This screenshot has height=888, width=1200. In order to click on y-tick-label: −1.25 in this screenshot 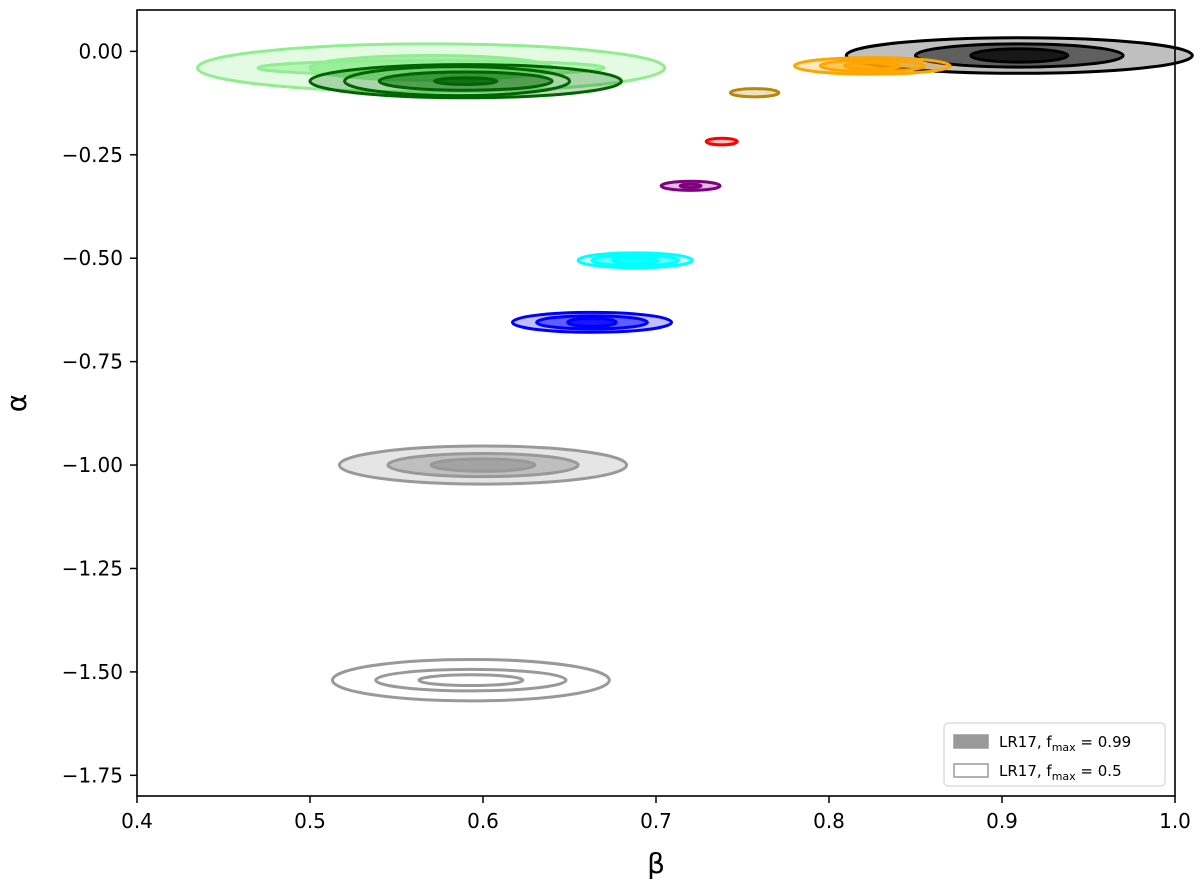, I will do `click(92, 568)`.